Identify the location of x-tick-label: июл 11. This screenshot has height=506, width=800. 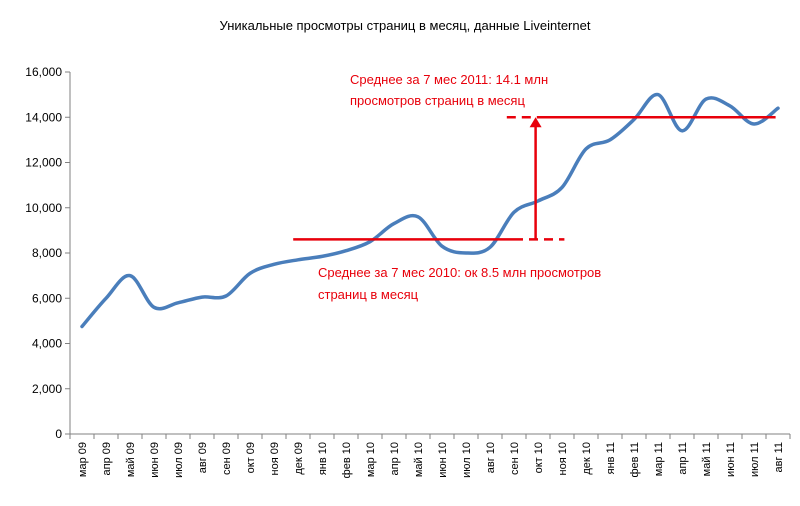
(755, 459).